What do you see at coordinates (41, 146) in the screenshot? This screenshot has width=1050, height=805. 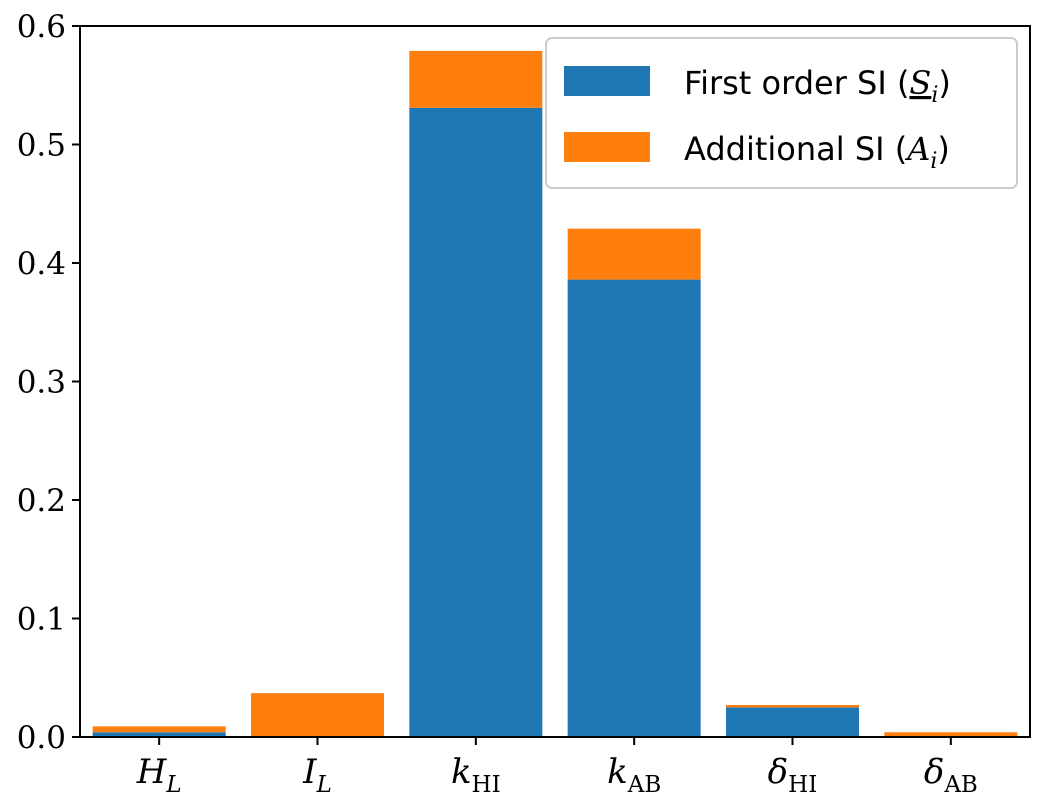 I see `y-tick-label: 0.5` at bounding box center [41, 146].